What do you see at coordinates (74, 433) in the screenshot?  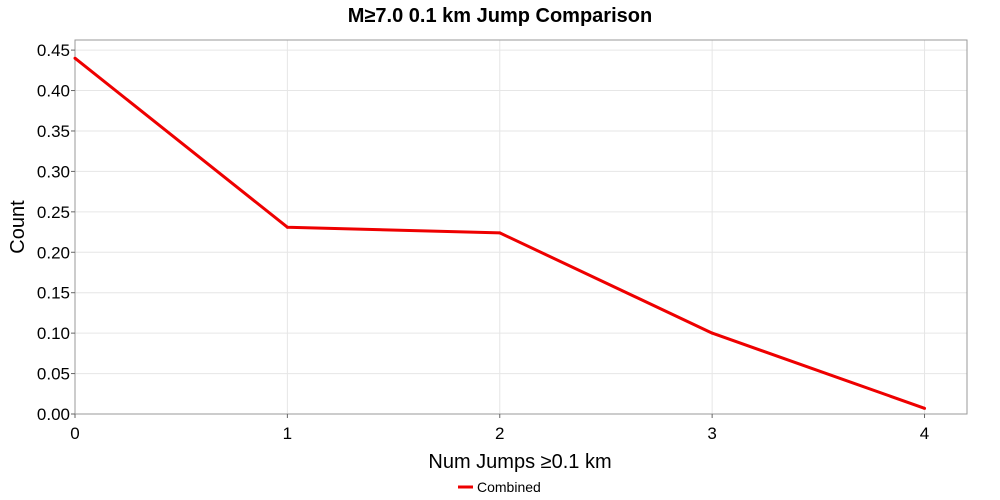 I see `x-tick-label: 0` at bounding box center [74, 433].